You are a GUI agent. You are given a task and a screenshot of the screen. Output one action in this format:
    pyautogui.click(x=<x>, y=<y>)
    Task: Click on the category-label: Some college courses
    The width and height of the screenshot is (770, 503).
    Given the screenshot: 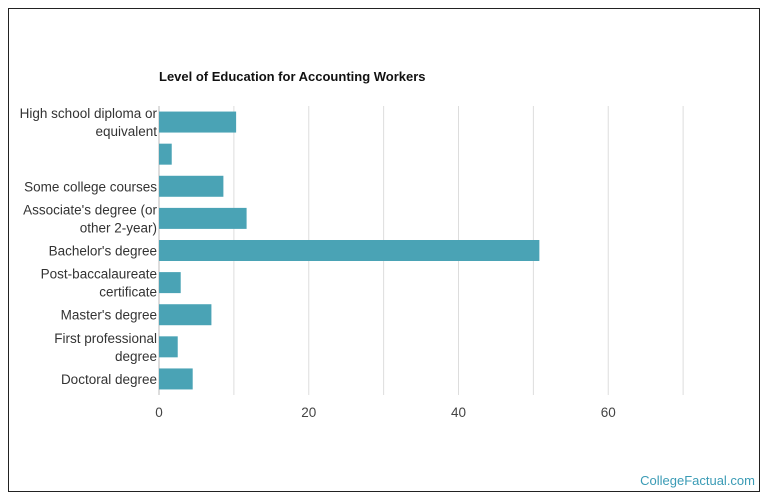 What is the action you would take?
    pyautogui.click(x=90, y=186)
    